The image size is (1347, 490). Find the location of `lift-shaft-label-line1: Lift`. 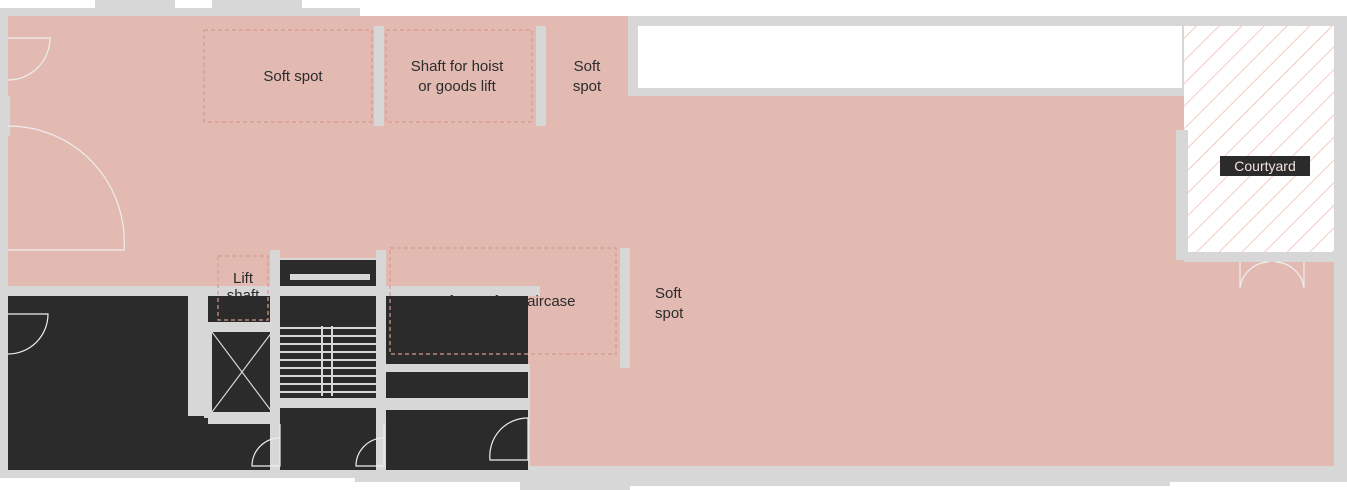

lift-shaft-label-line1: Lift is located at coordinates (243, 278).